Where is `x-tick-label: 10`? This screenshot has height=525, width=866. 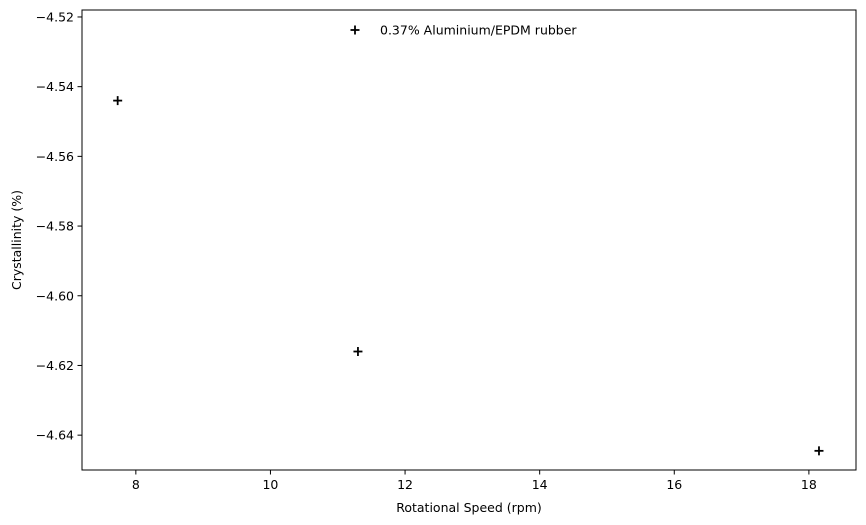
x-tick-label: 10 is located at coordinates (270, 484).